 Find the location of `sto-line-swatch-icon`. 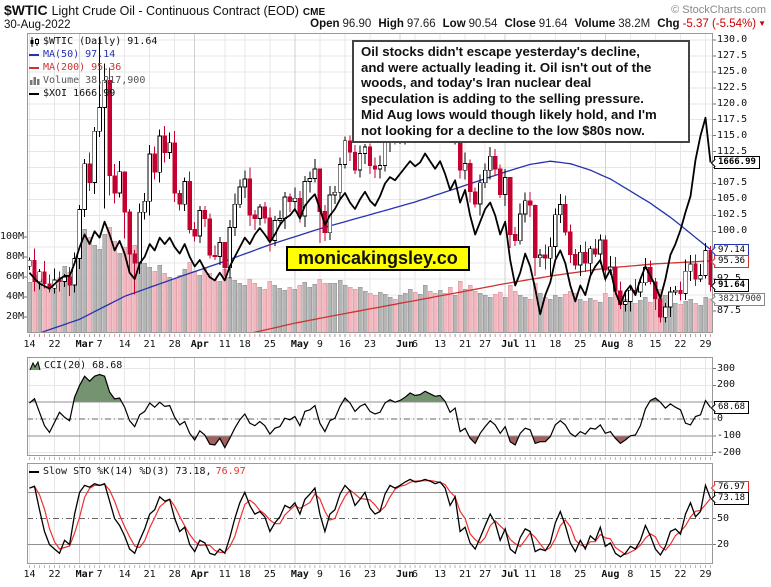

sto-line-swatch-icon is located at coordinates (34, 471).